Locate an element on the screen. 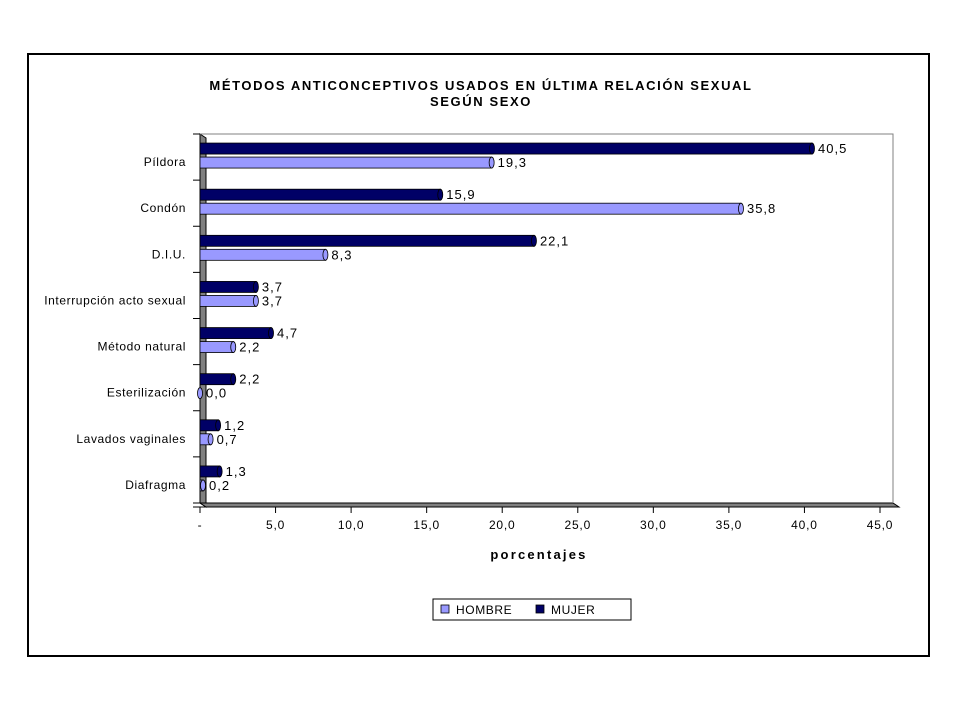 Image resolution: width=960 pixels, height=720 pixels. bar-cap-hombre-d-i-u is located at coordinates (325, 254).